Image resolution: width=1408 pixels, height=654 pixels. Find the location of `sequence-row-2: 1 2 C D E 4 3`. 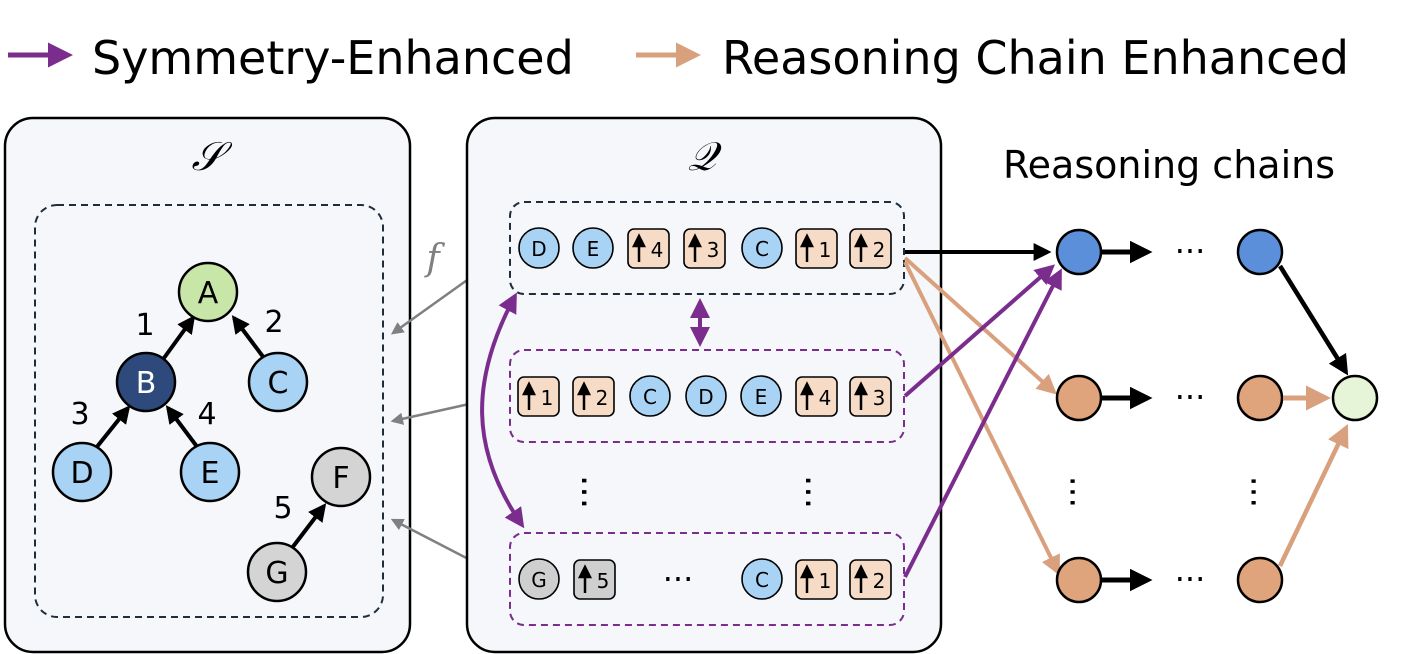

sequence-row-2: 1 2 C D E 4 3 is located at coordinates (704, 396).